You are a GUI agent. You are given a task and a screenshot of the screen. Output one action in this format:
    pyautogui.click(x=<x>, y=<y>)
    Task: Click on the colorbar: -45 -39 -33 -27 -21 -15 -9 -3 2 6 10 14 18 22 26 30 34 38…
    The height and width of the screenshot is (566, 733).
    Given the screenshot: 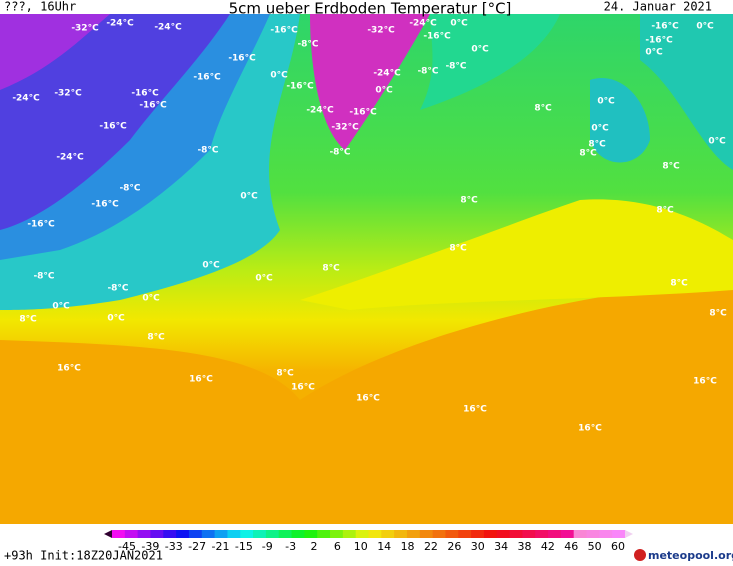 What is the action you would take?
    pyautogui.click(x=368, y=541)
    